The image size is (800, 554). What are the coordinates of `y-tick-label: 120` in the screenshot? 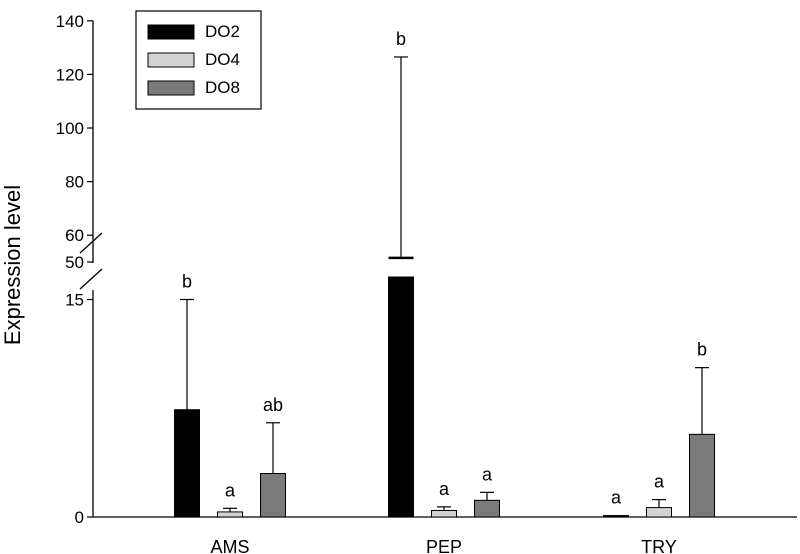 It's located at (70, 74).